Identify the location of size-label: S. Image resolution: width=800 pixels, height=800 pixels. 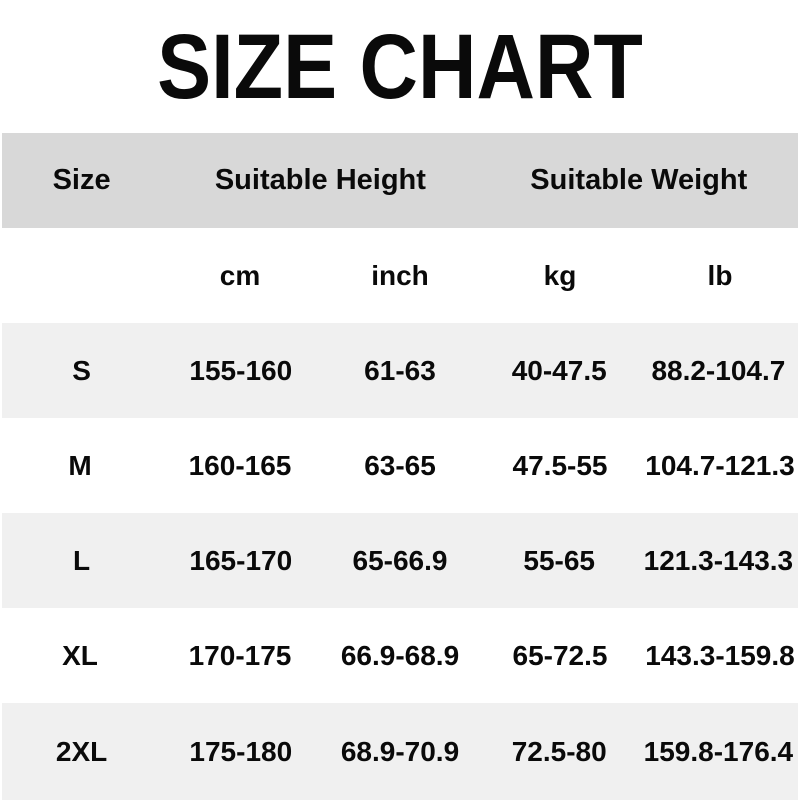
(81, 370).